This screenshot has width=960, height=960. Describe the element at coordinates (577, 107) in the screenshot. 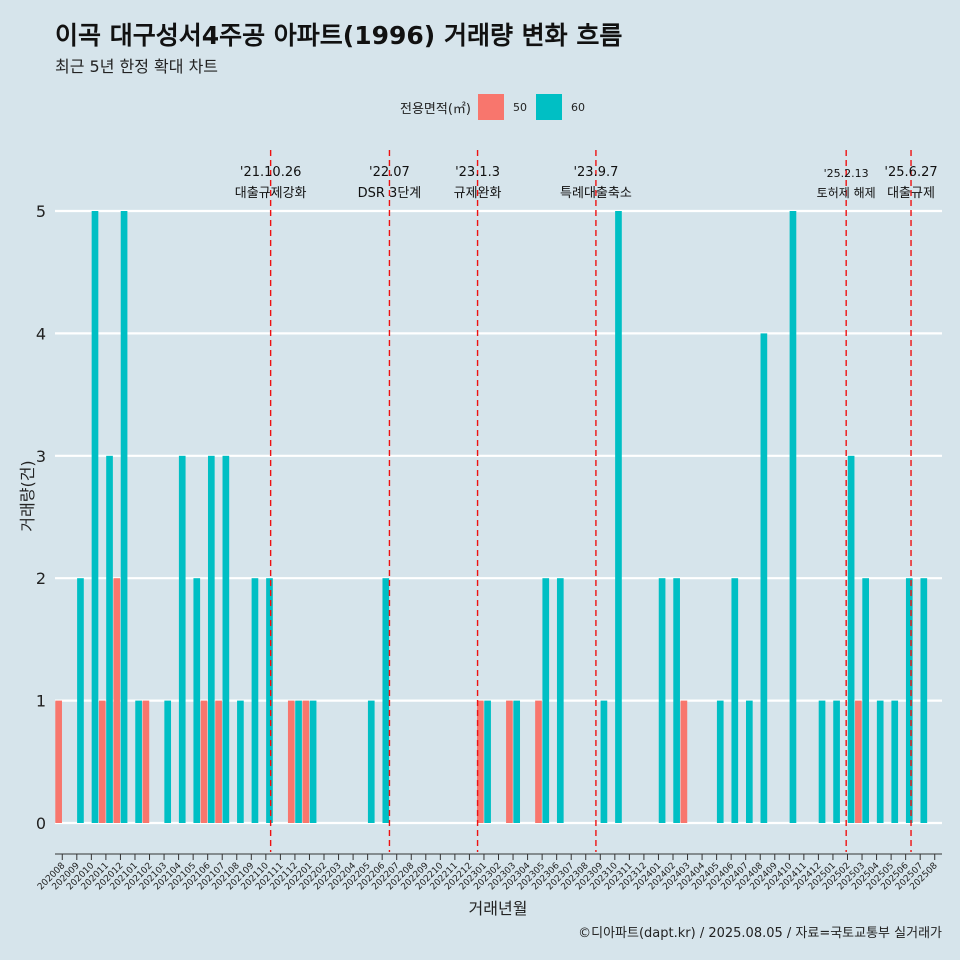

I see `legend-label-60: 60` at that location.